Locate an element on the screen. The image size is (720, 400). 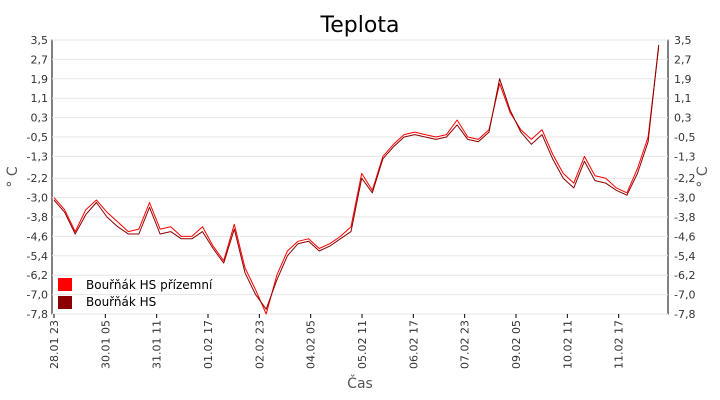
y-tick-label-right: 1,9 is located at coordinates (683, 79).